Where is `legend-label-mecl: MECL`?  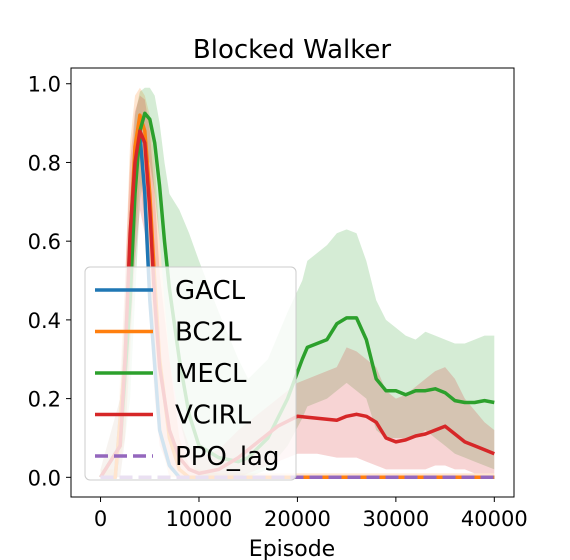
legend-label-mecl: MECL is located at coordinates (211, 374).